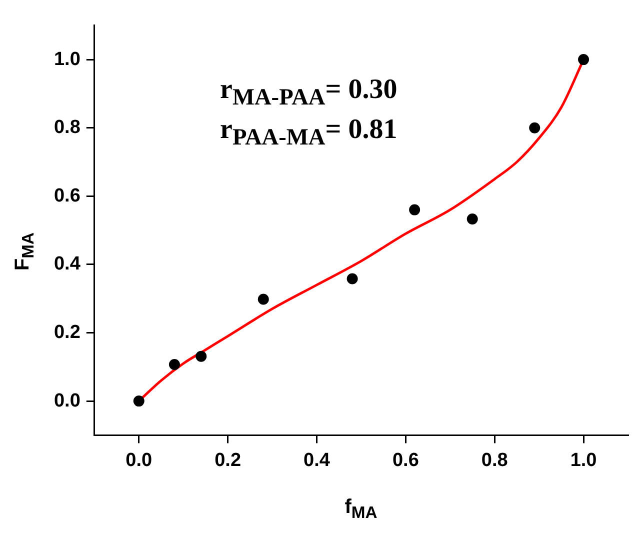 This screenshot has width=642, height=548. What do you see at coordinates (139, 460) in the screenshot?
I see `x-tick-label: 0.0` at bounding box center [139, 460].